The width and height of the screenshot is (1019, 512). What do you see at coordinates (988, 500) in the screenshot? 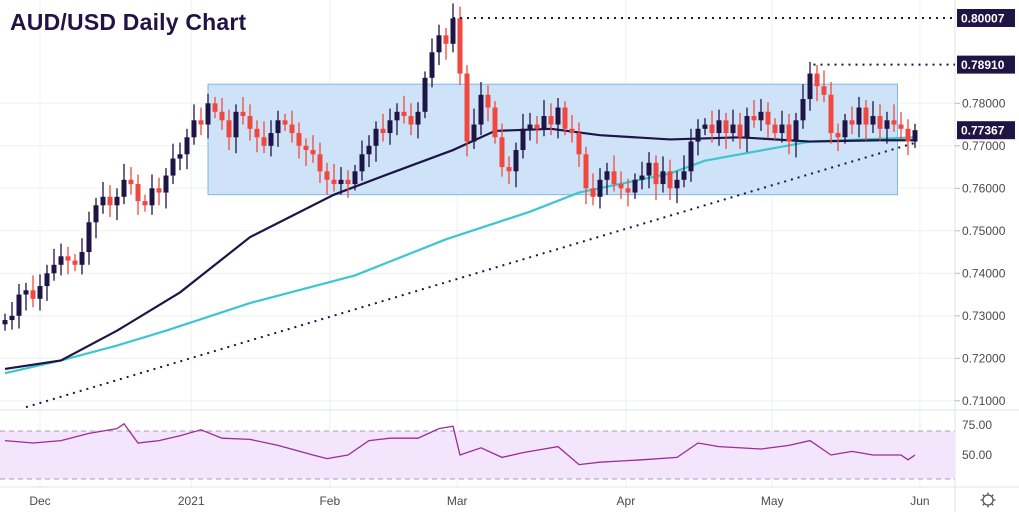
I see `settings-gear-icon` at bounding box center [988, 500].